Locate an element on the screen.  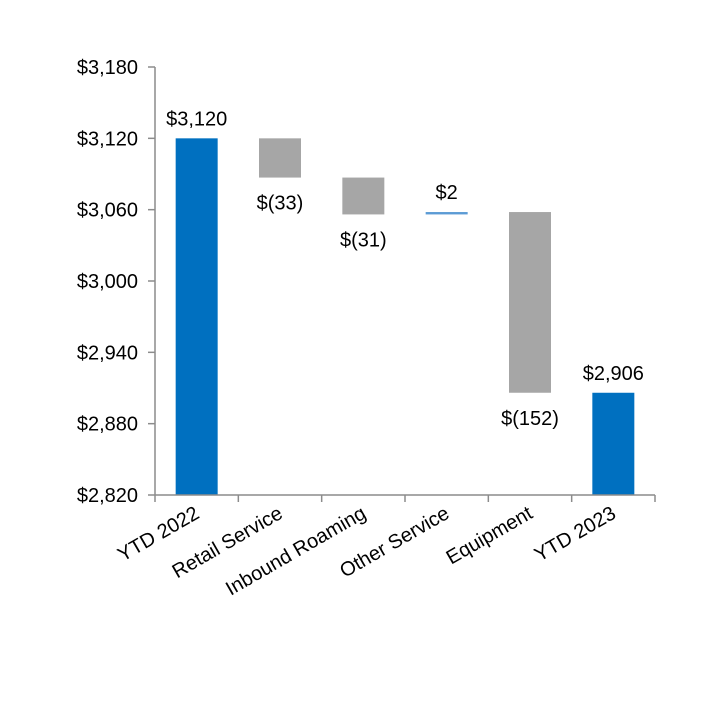
y-tick-label: $3,060 is located at coordinates (107, 211).